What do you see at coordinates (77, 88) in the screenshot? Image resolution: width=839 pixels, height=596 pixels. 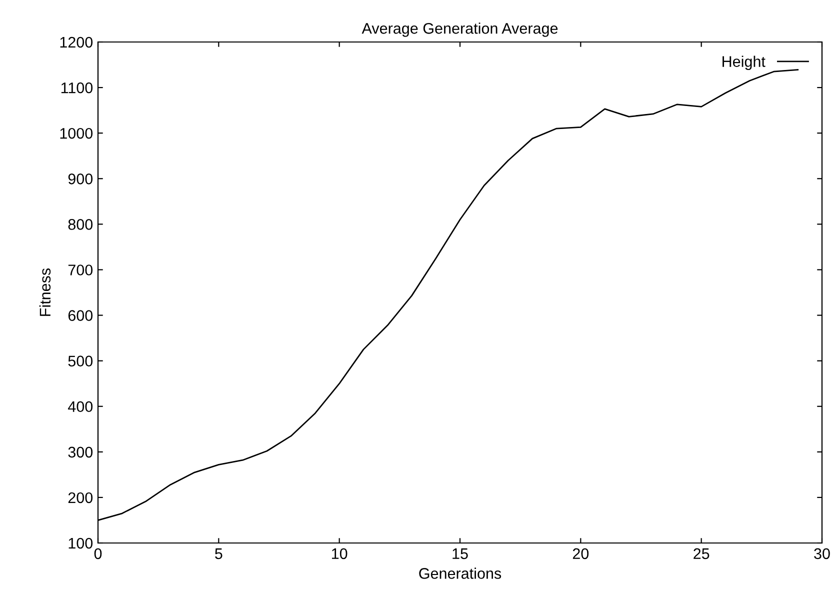 I see `y-tick-label: 1100` at bounding box center [77, 88].